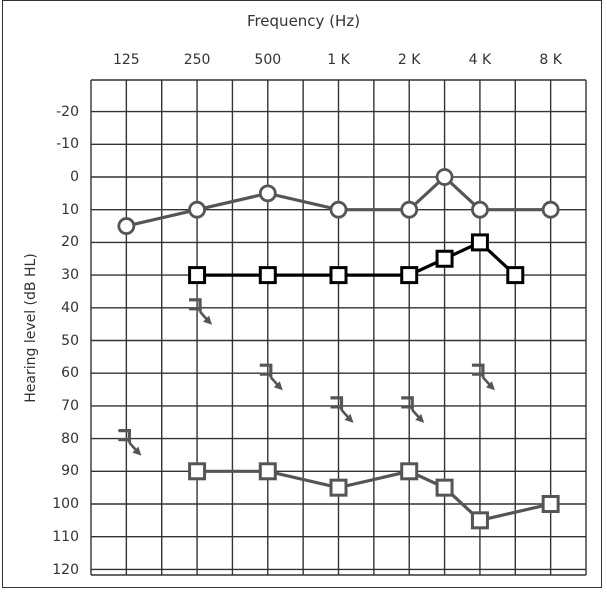 The width and height of the screenshot is (607, 592). I want to click on y-tick-label: -10, so click(67, 144).